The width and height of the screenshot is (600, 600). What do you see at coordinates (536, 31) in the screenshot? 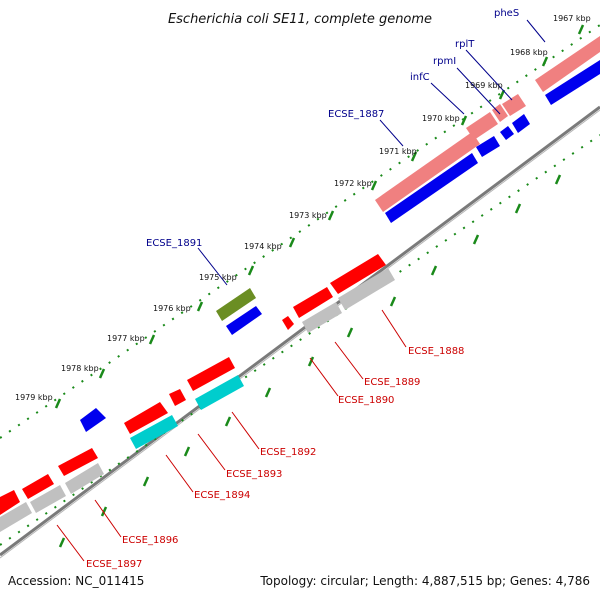
I see `leader-phes` at bounding box center [536, 31].